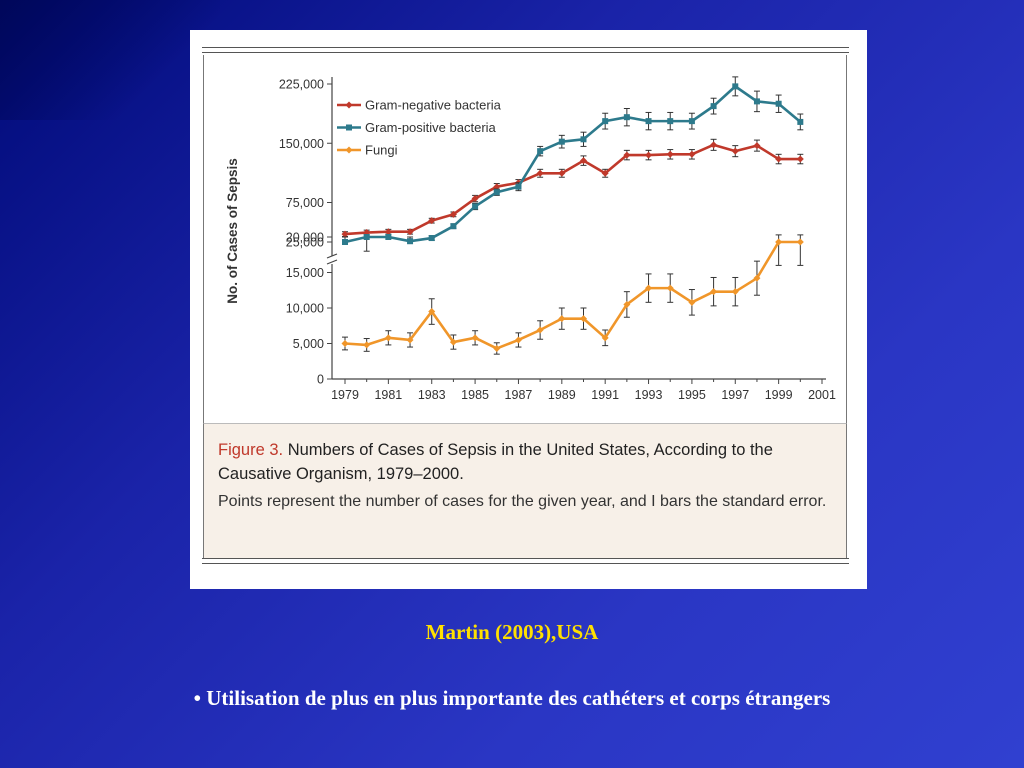 This screenshot has width=1024, height=768. I want to click on slide-corner-shade, so click(110, 60).